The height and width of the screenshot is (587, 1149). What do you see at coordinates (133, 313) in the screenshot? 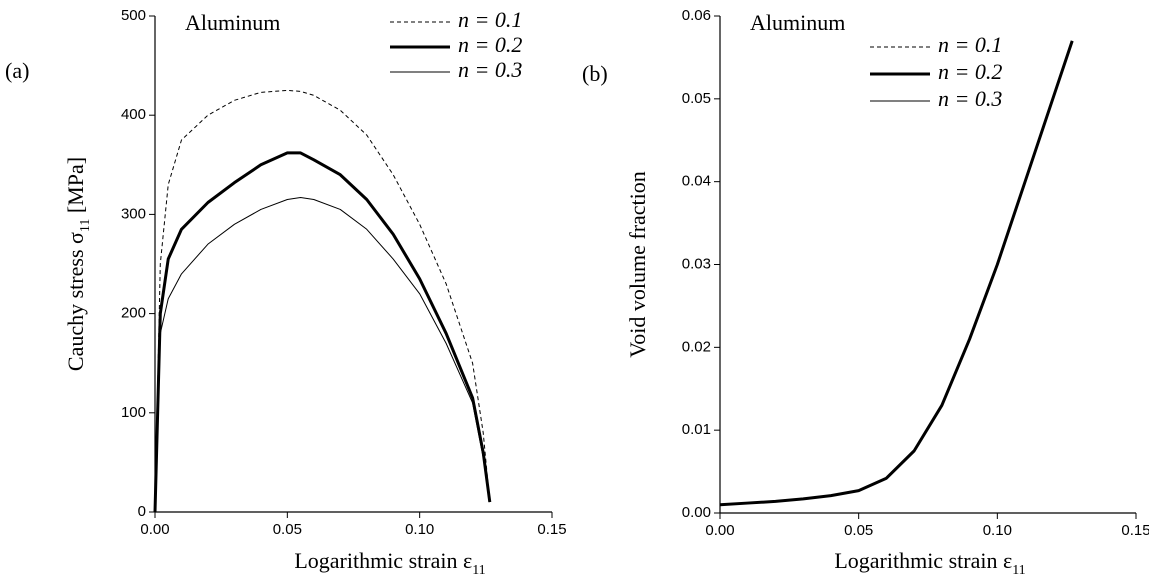
I see `y-tick-label: 200` at bounding box center [133, 313].